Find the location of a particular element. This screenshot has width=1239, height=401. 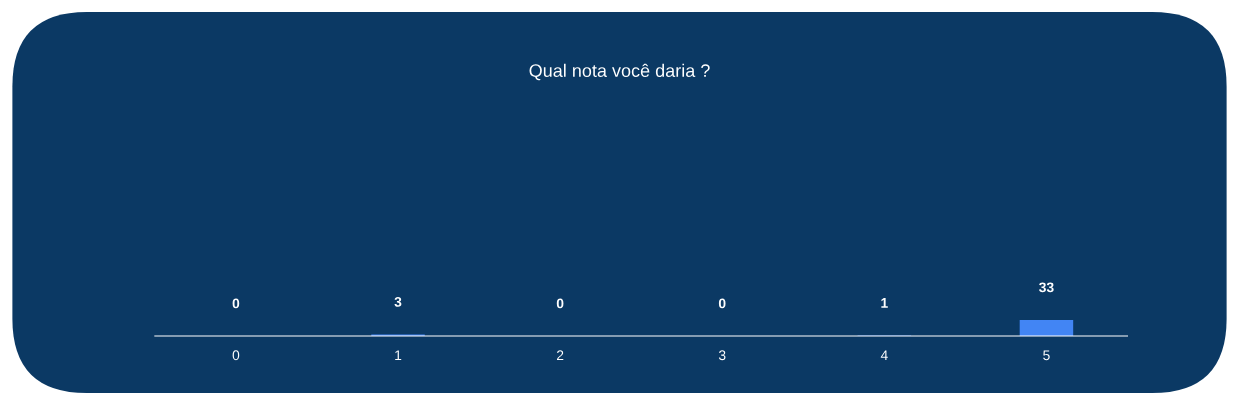

x-tick-label: 1 is located at coordinates (398, 355).